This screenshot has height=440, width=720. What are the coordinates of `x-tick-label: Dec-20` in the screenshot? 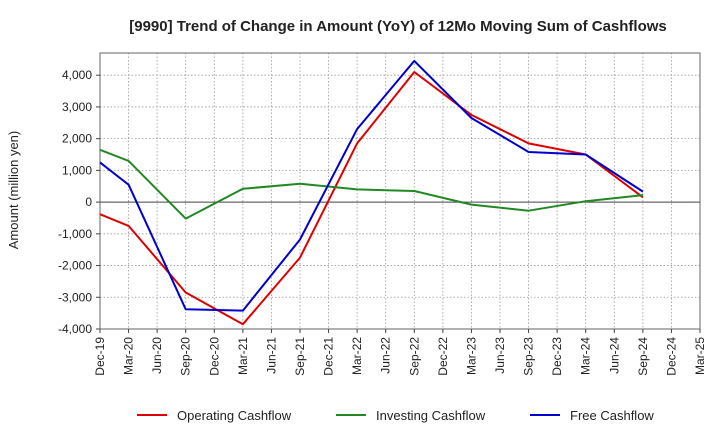 It's located at (214, 356).